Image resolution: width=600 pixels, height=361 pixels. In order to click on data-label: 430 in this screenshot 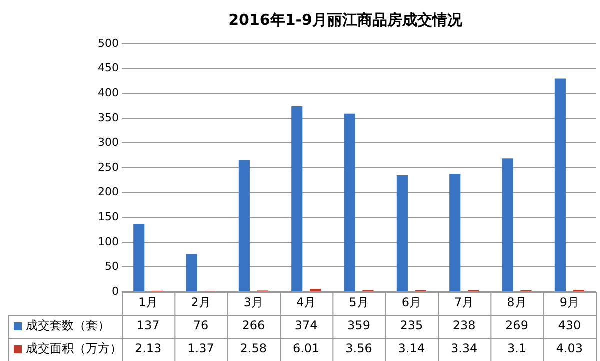, I will do `click(570, 325)`.